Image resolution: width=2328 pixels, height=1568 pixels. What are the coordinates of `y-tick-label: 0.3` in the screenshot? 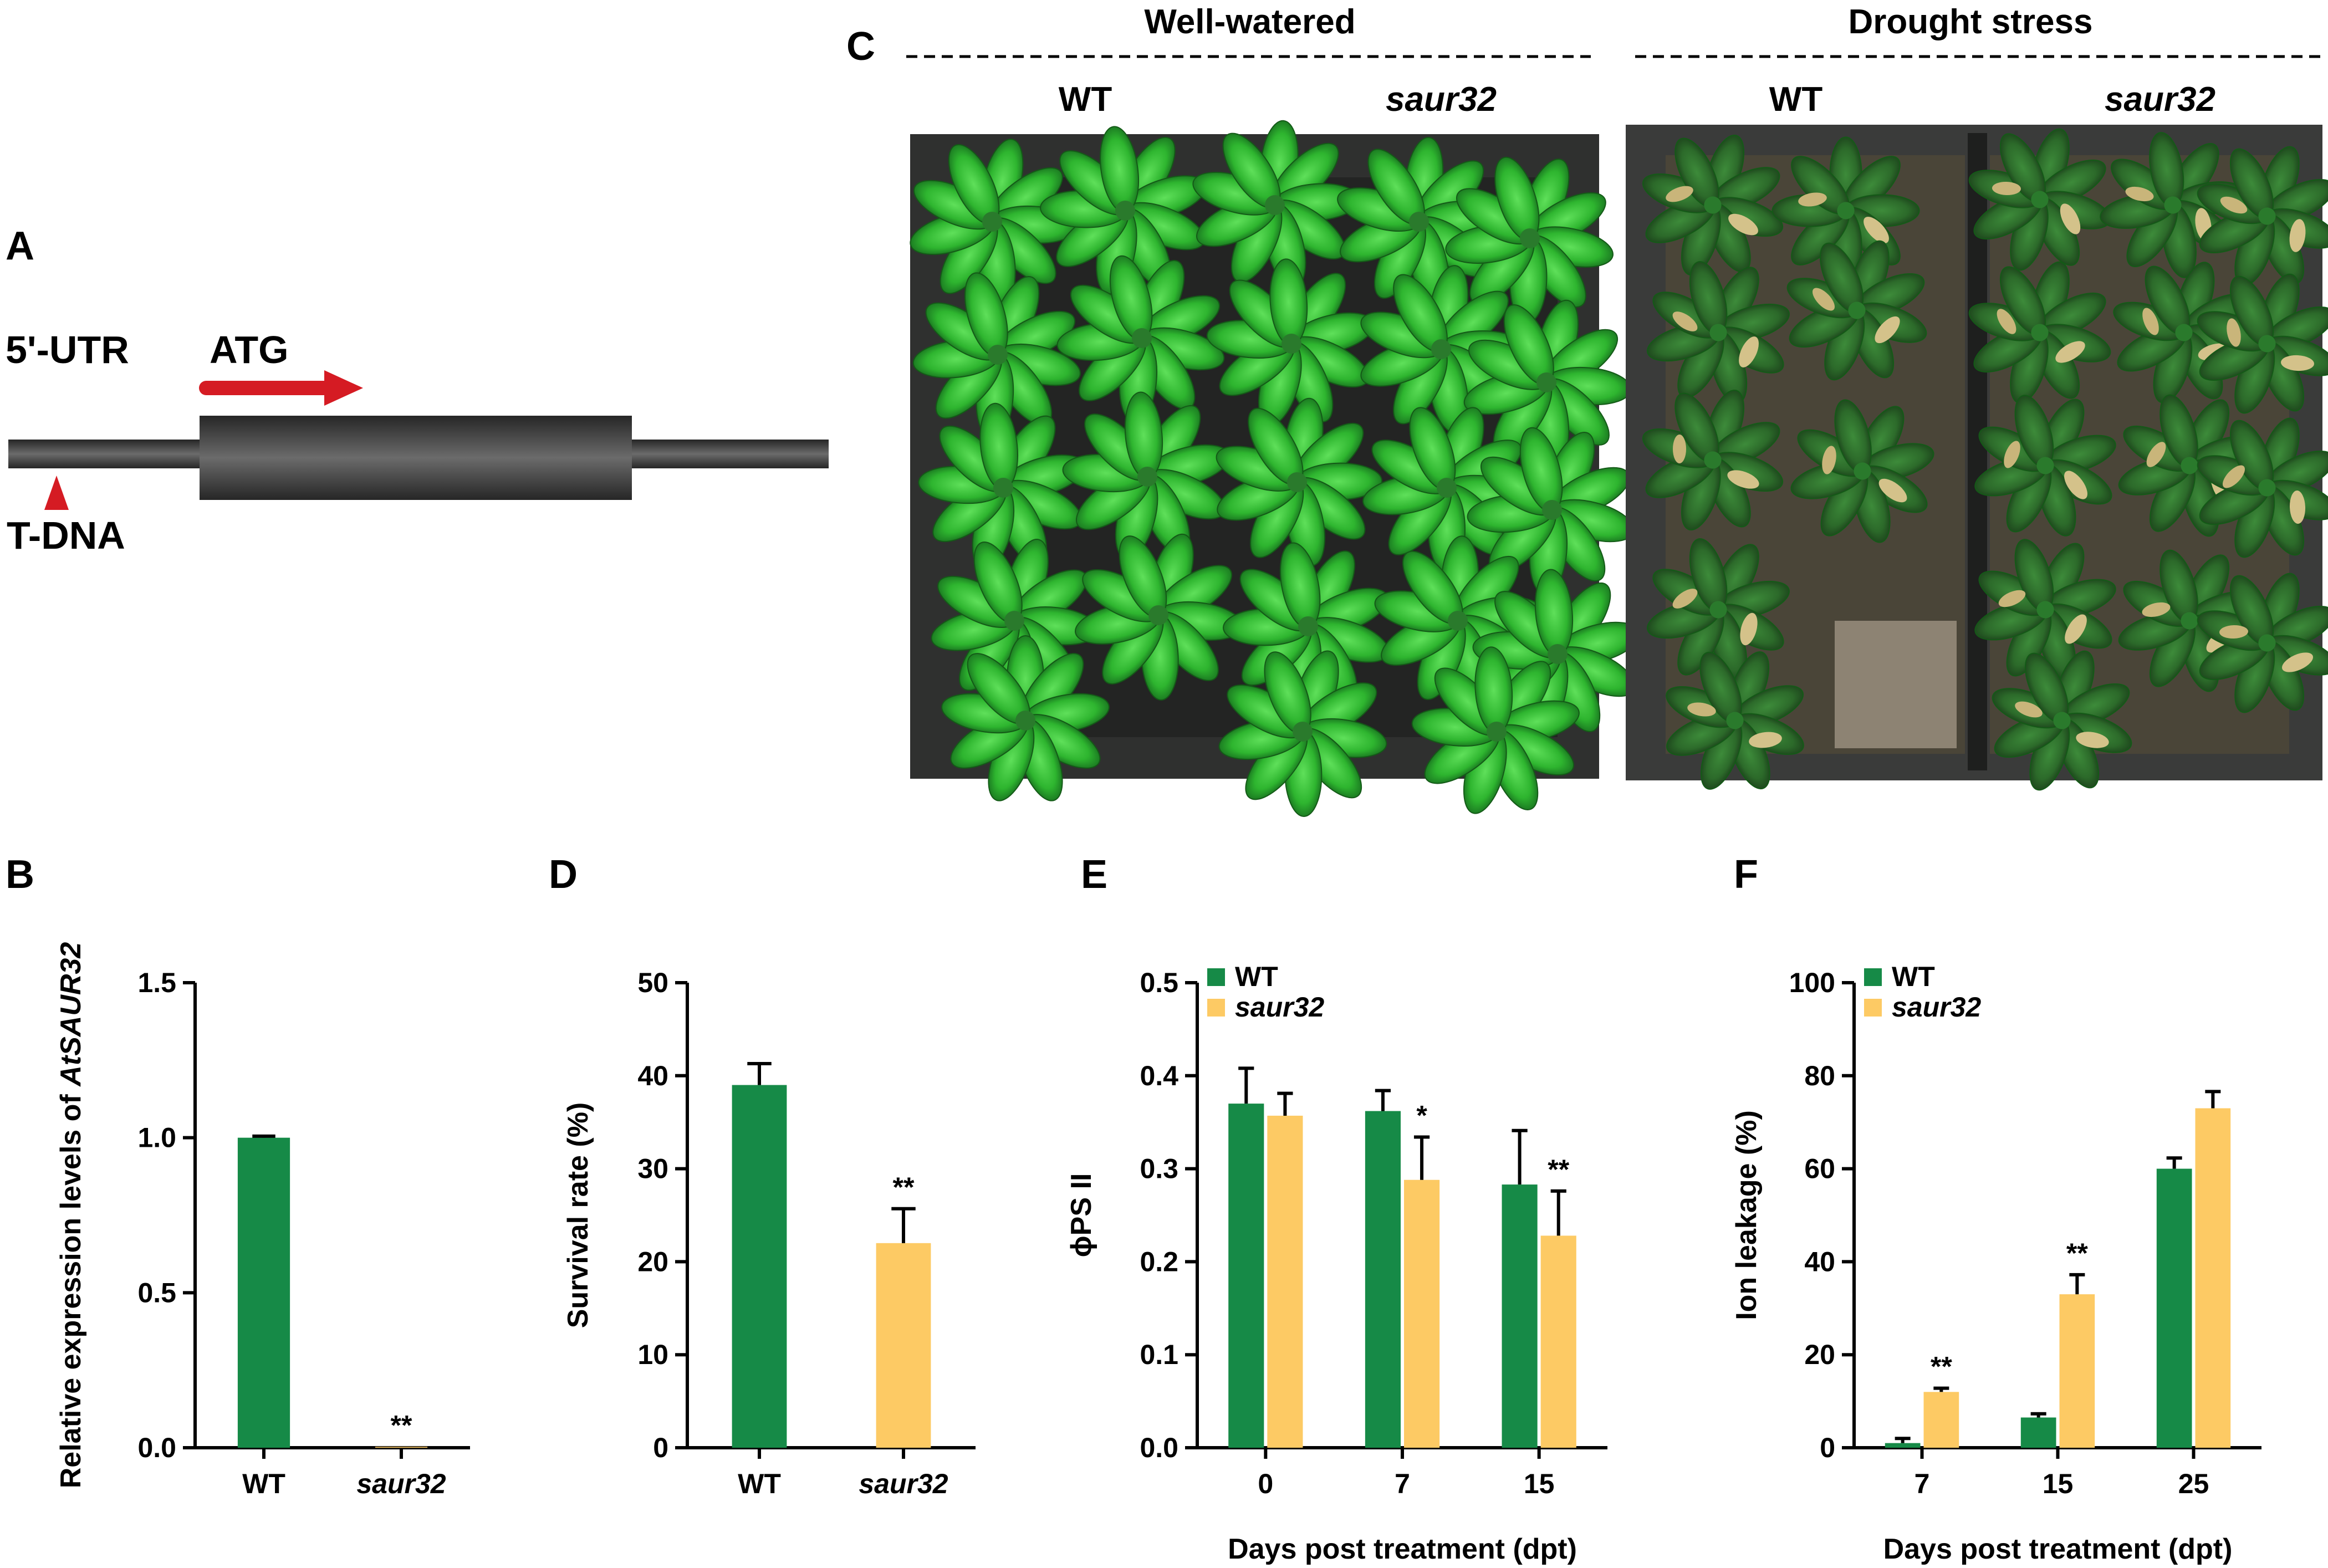 It's located at (1159, 1169).